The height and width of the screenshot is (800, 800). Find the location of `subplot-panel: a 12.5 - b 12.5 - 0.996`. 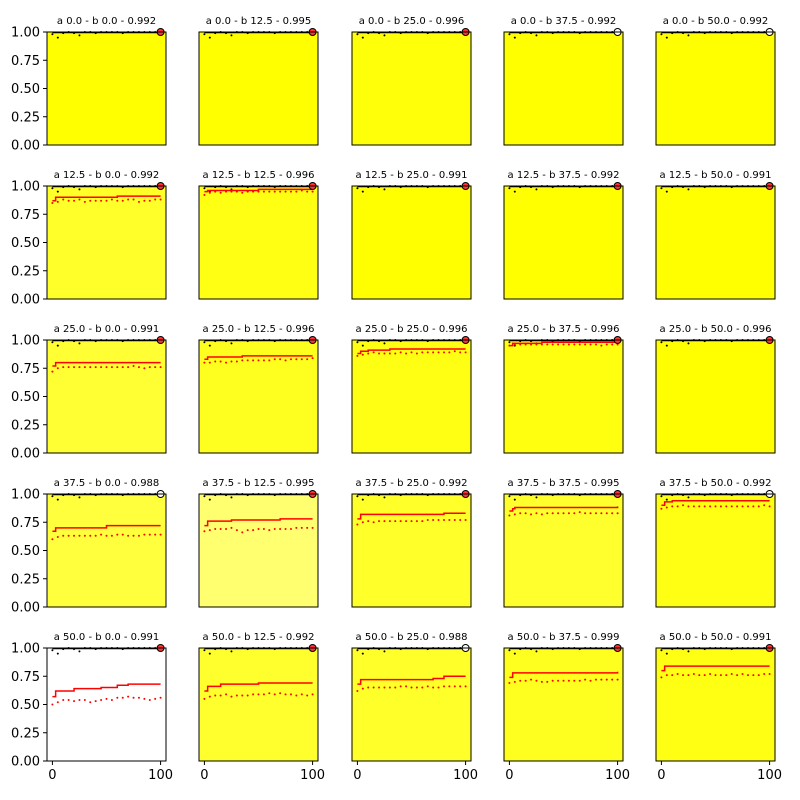

subplot-panel: a 12.5 - b 12.5 - 0.996 is located at coordinates (258, 235).